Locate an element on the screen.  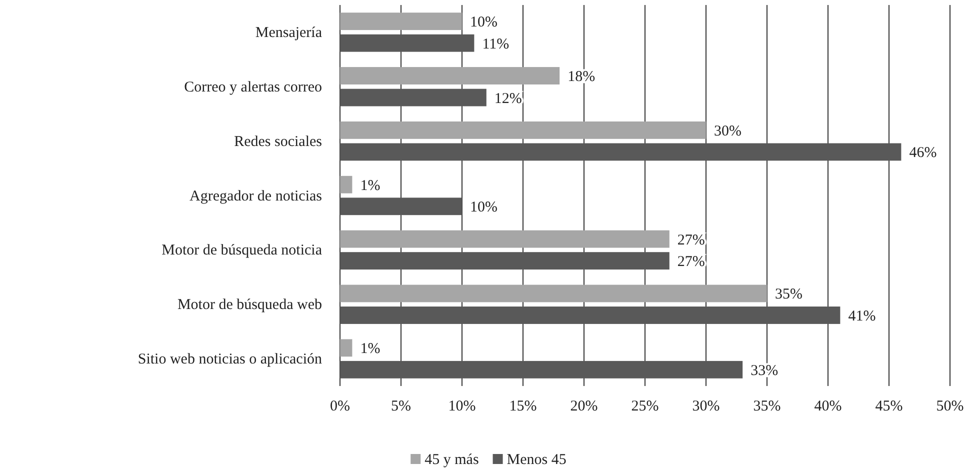
legend-label: 45 y más is located at coordinates (451, 460).